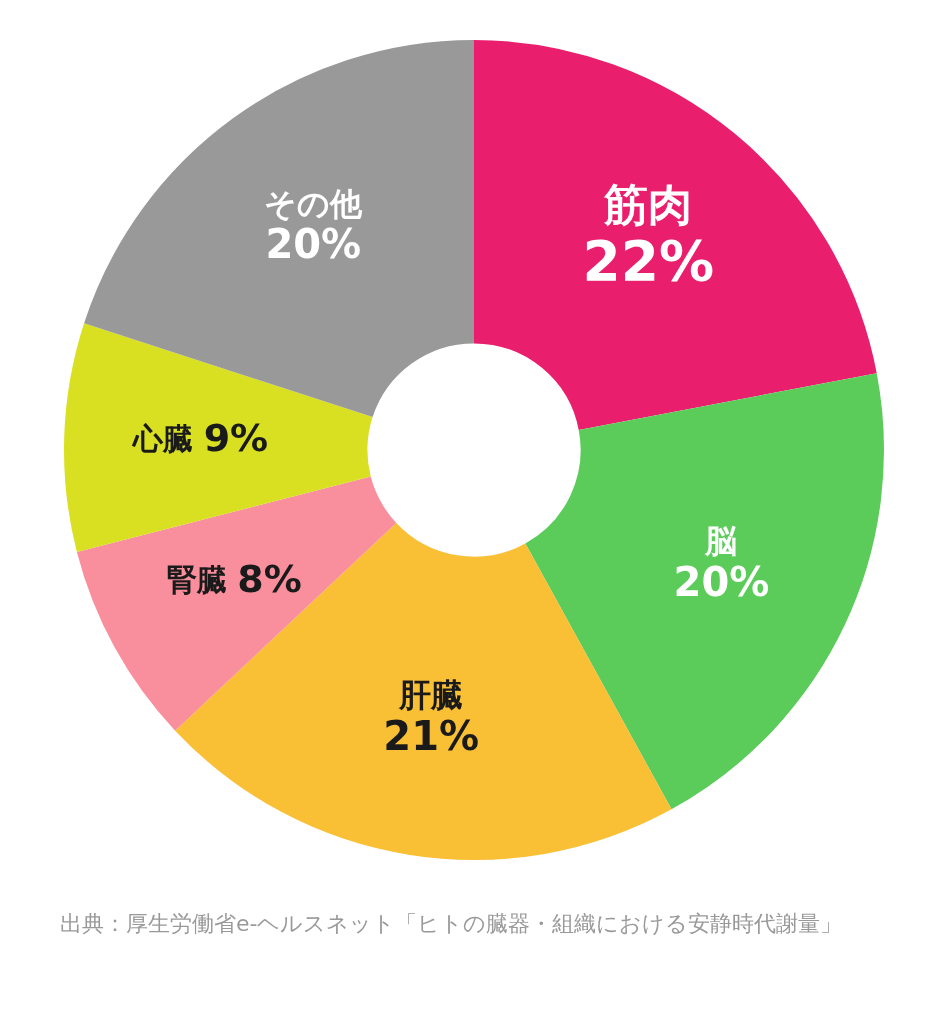 This screenshot has height=1024, width=948. Describe the element at coordinates (648, 204) in the screenshot. I see `slice-label: 筋肉` at that location.